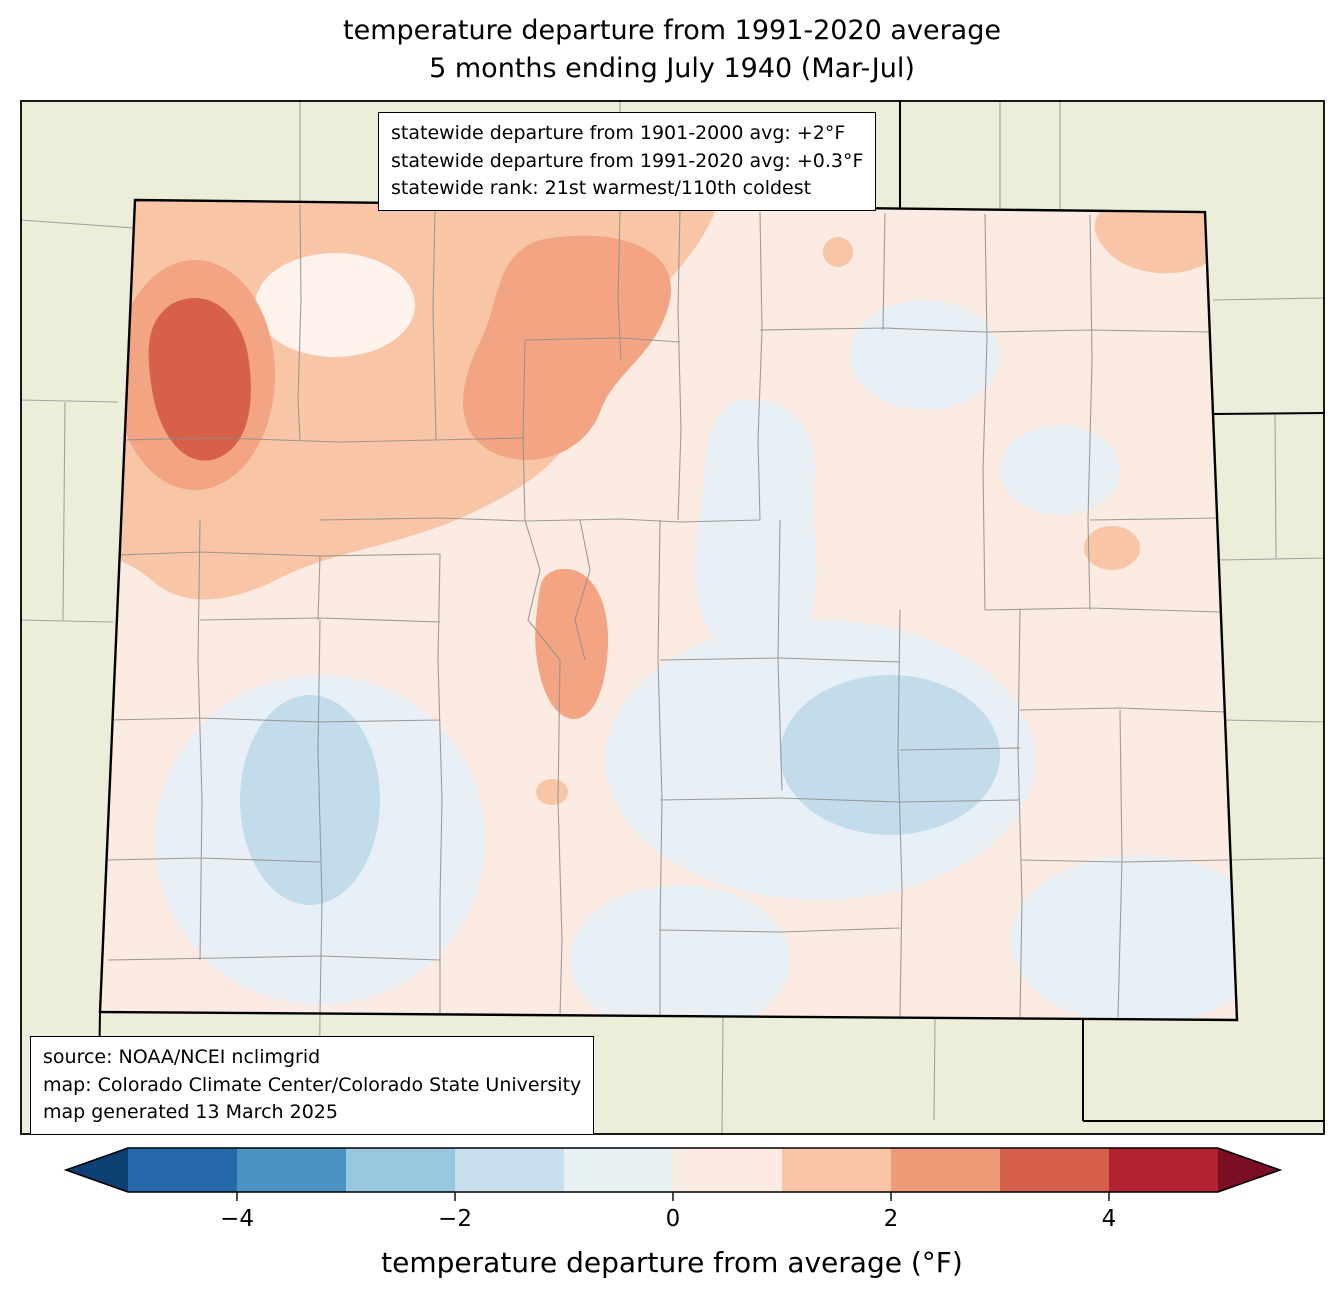 The width and height of the screenshot is (1344, 1299). Describe the element at coordinates (1153, 240) in the screenshot. I see `contour-region-orange-northeast-corner` at that location.